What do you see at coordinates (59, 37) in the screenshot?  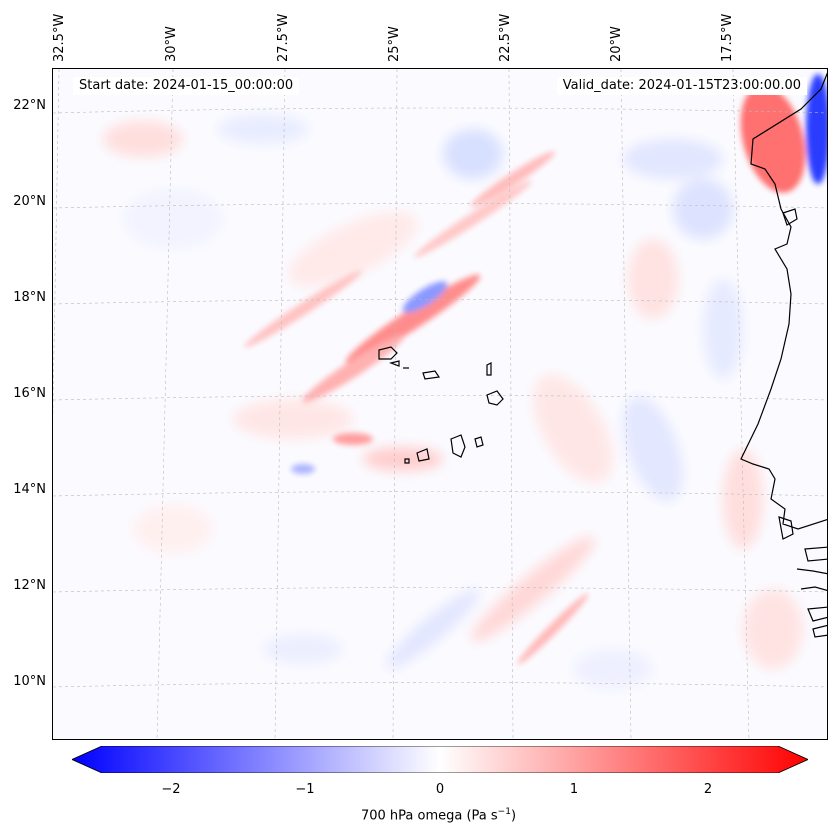 I see `lon-label-32-5w: 32.5°W` at bounding box center [59, 37].